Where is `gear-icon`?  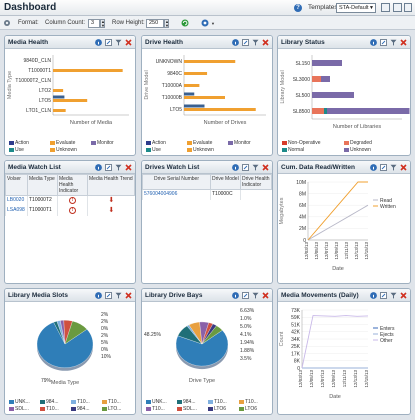
gear-icon is located at coordinates (7, 23).